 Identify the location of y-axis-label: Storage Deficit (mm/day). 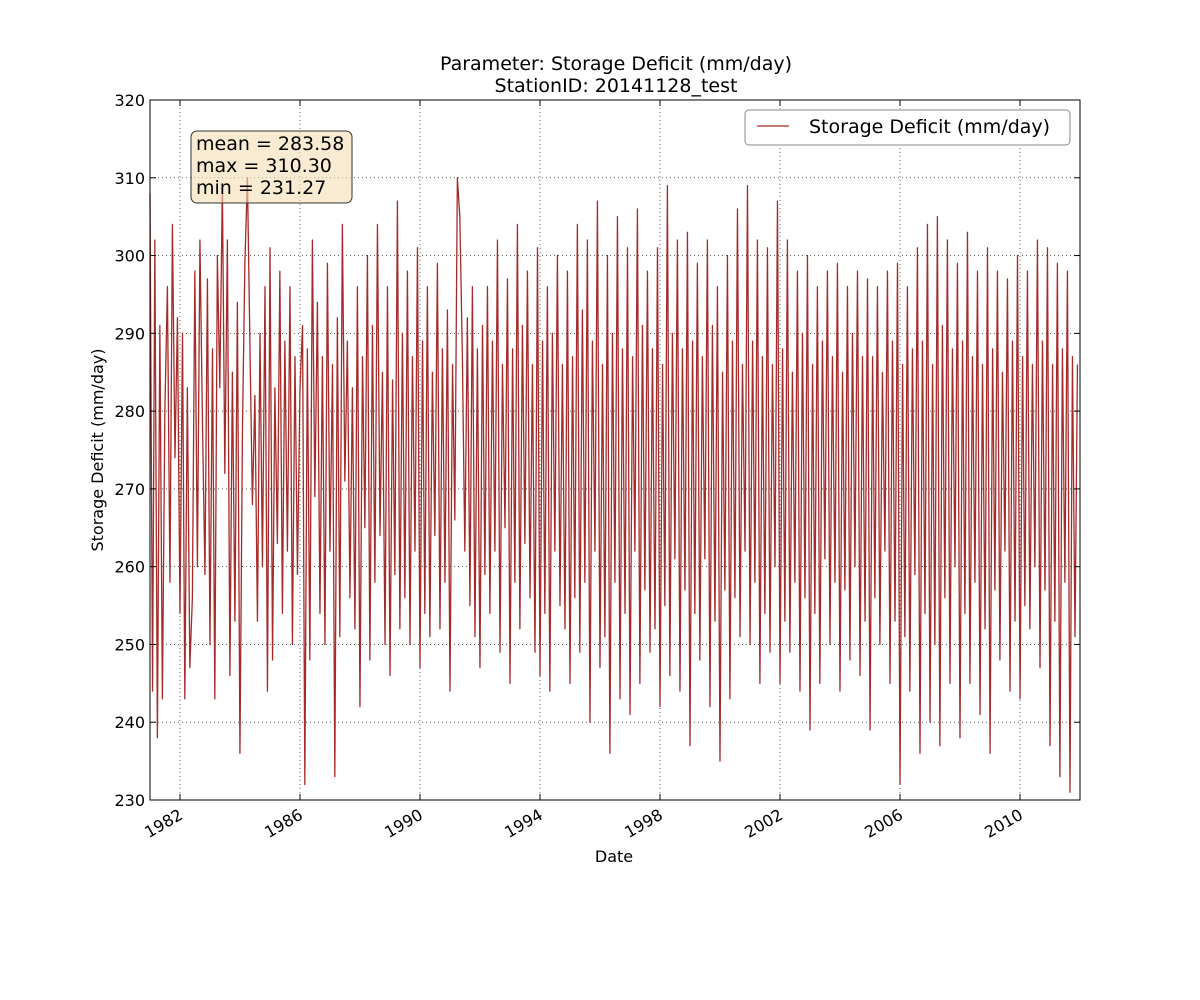
(97, 449).